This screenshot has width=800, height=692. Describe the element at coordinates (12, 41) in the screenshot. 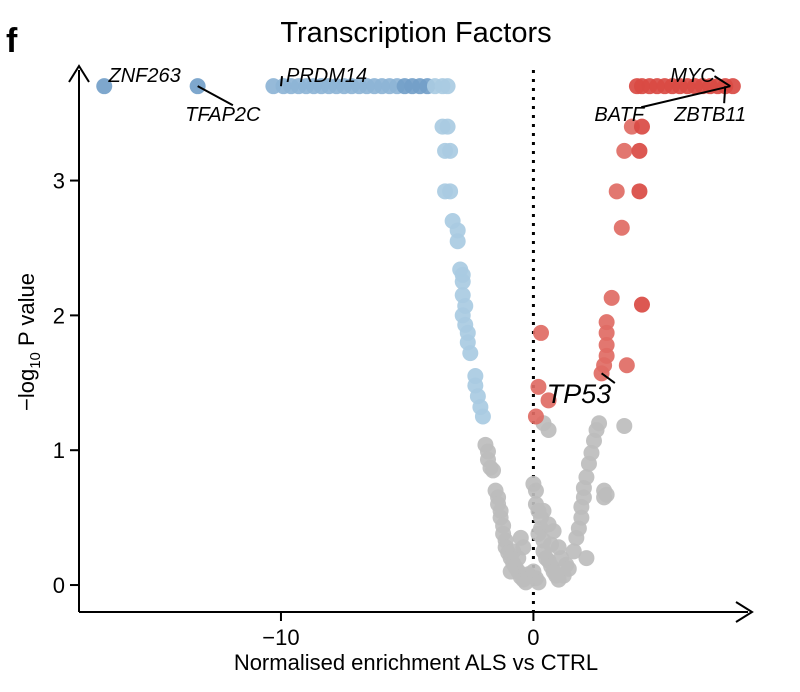

I see `panel-letter: f` at that location.